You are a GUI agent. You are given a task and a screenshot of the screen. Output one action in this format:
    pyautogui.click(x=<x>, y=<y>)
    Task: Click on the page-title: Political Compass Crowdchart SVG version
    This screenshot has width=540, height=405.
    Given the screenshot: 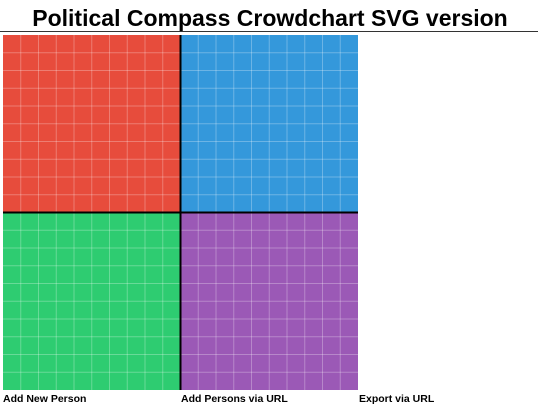 What is the action you would take?
    pyautogui.click(x=270, y=18)
    